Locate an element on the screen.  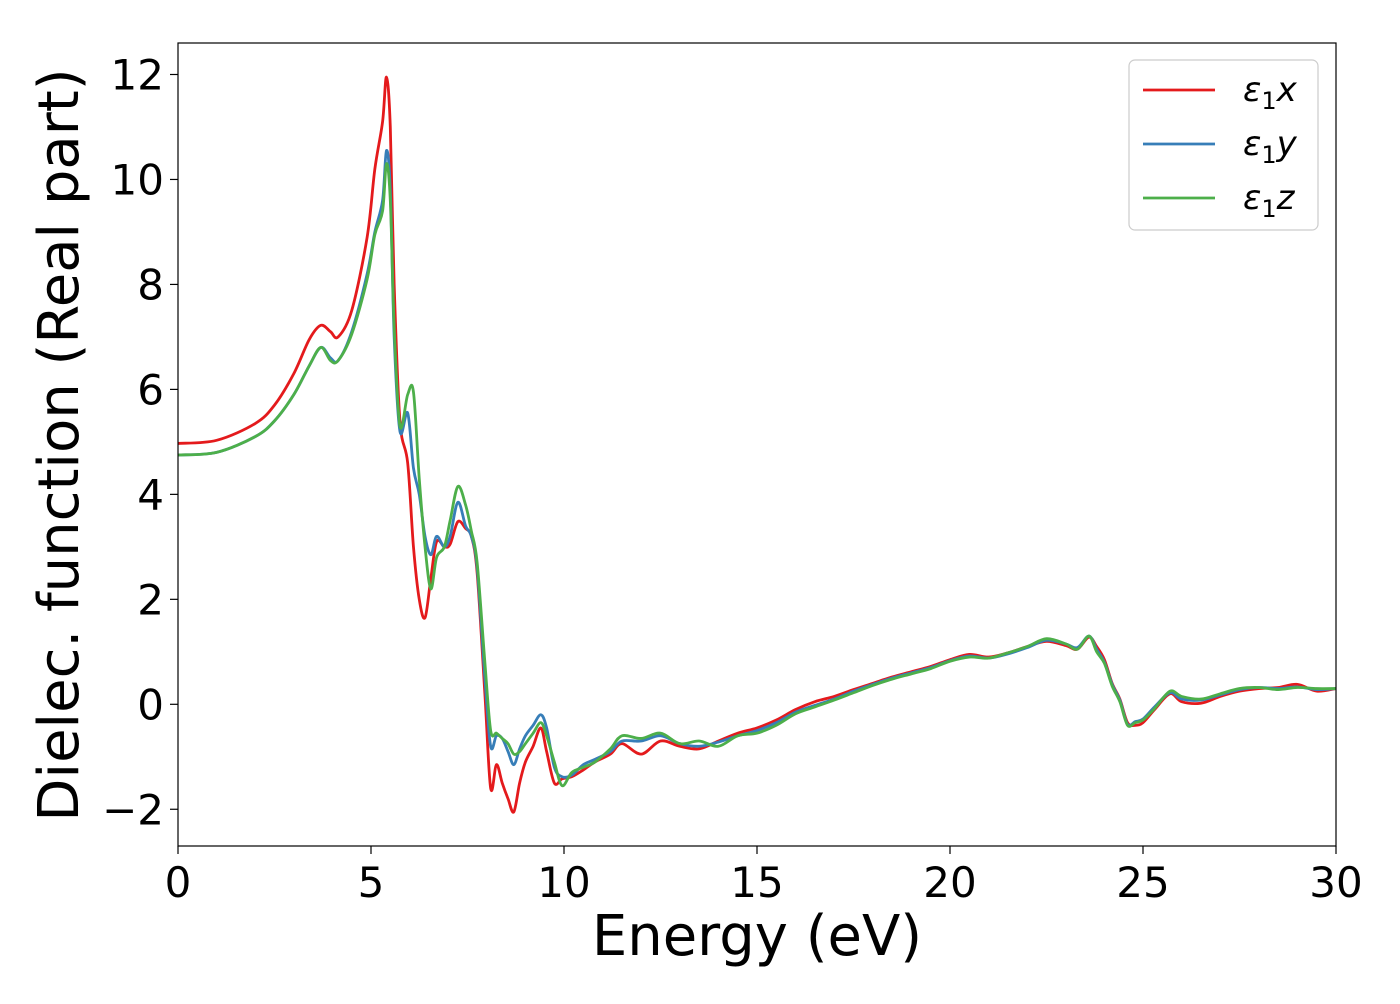
x-tick-label: 5 is located at coordinates (371, 882).